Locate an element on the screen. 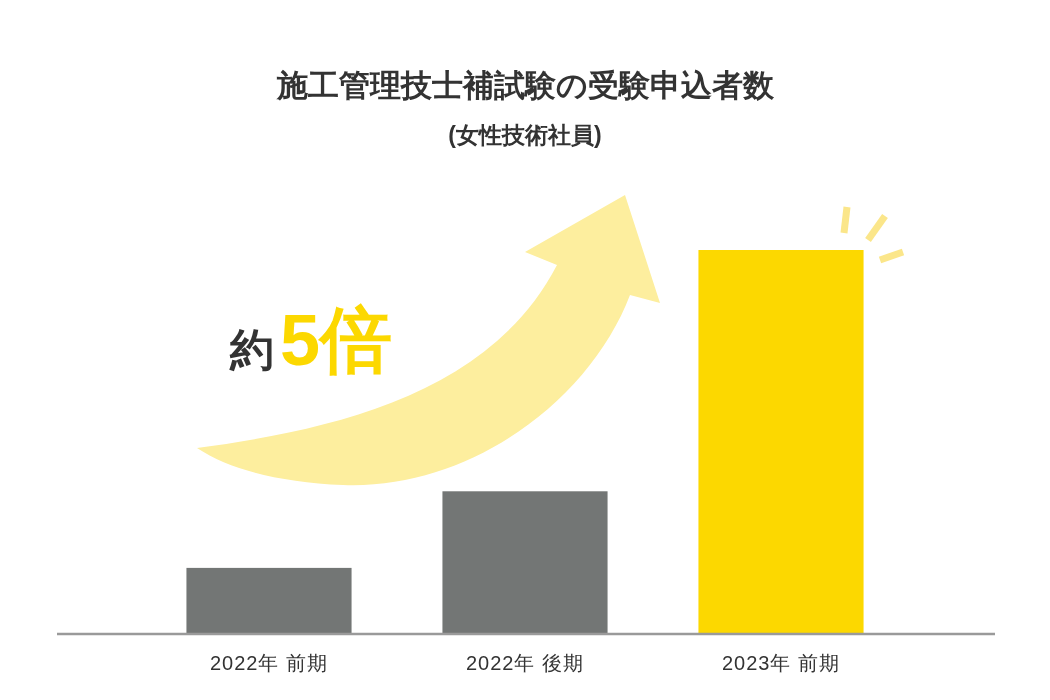  chart-subtitle: (女性技術社員) is located at coordinates (525, 135).